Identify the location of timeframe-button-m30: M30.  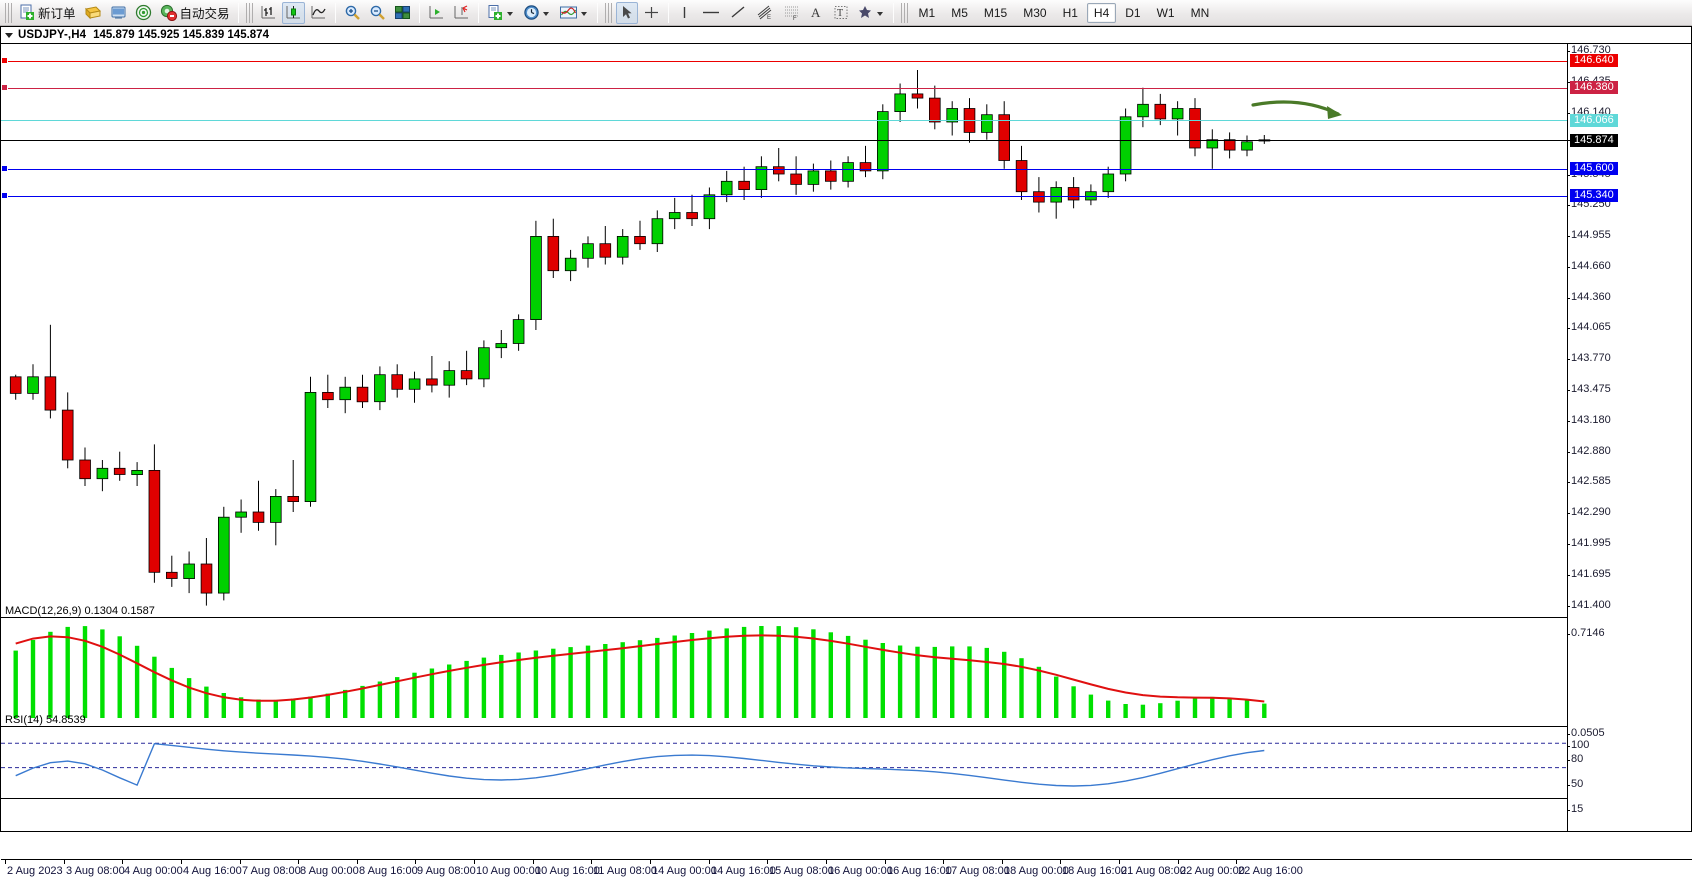
(1035, 12).